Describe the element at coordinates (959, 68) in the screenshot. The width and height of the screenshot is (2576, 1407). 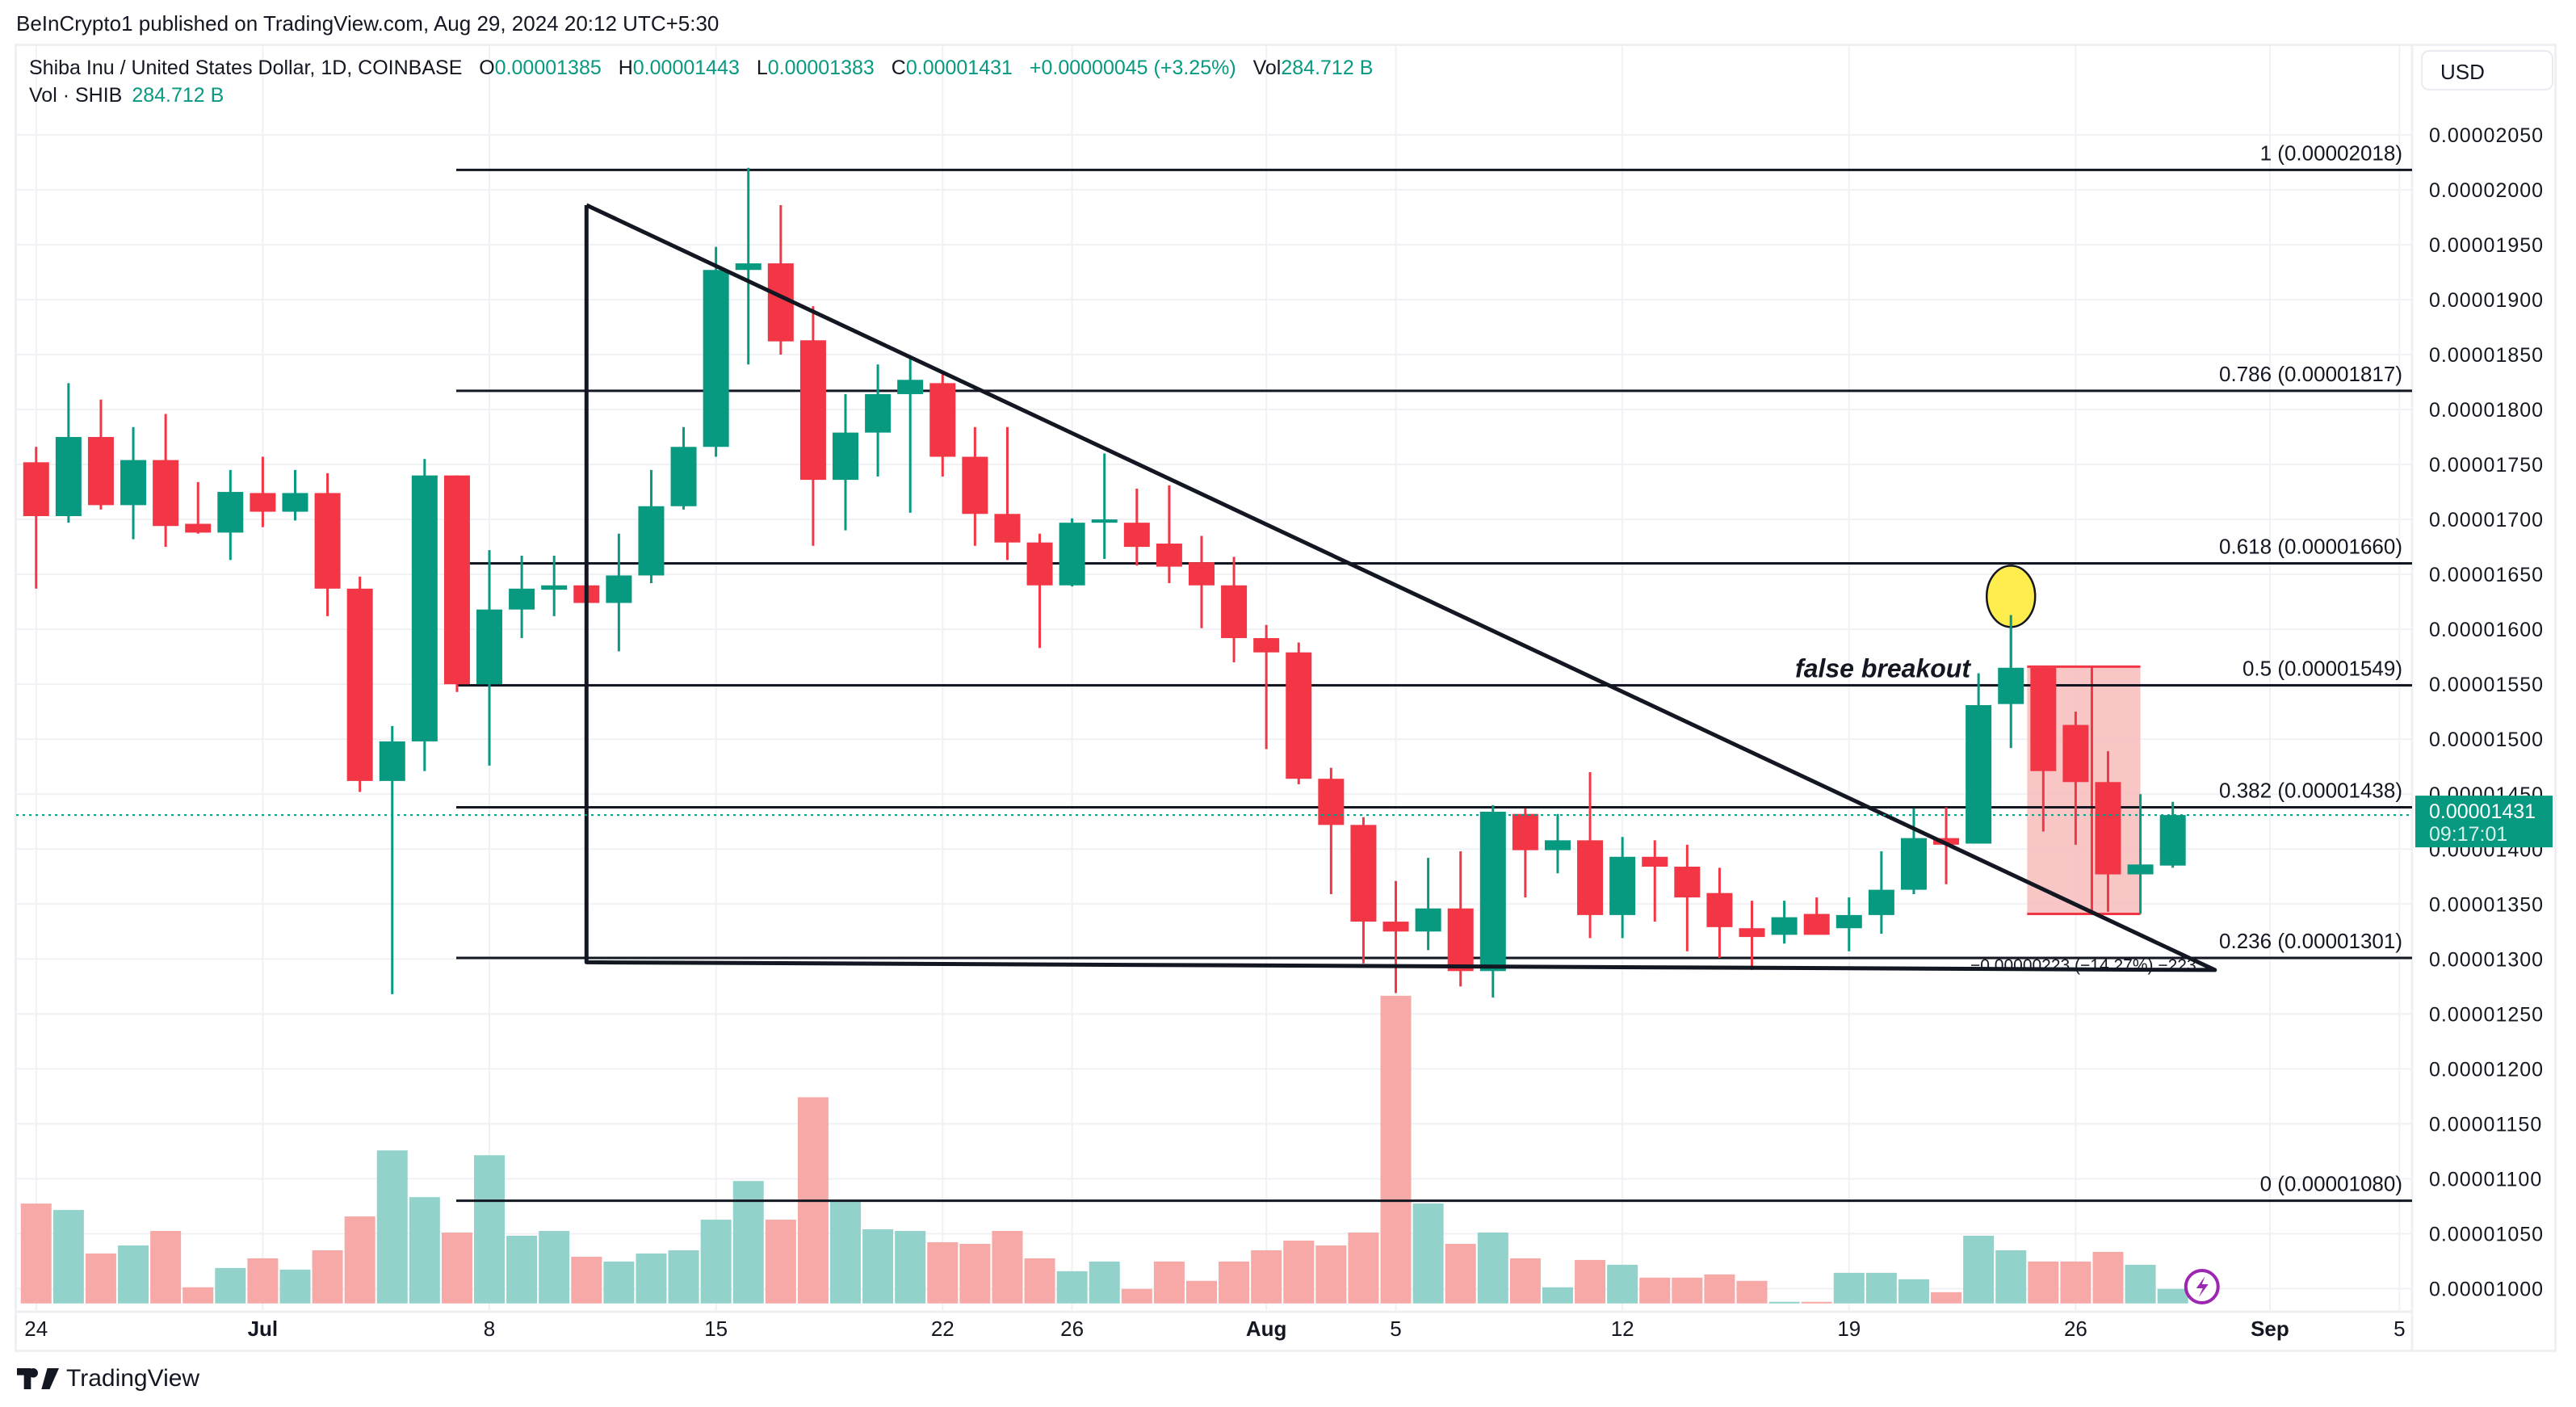
I see `close-value: 0.00001431` at that location.